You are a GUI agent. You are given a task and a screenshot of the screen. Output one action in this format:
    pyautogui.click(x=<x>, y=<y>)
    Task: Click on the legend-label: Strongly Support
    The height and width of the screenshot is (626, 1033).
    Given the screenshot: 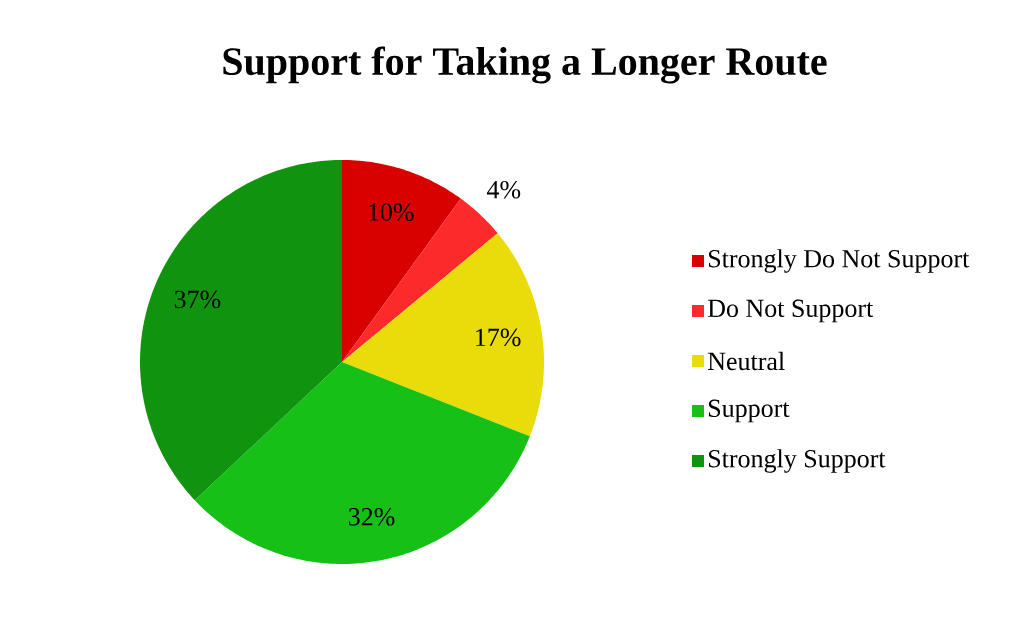 What is the action you would take?
    pyautogui.click(x=797, y=461)
    